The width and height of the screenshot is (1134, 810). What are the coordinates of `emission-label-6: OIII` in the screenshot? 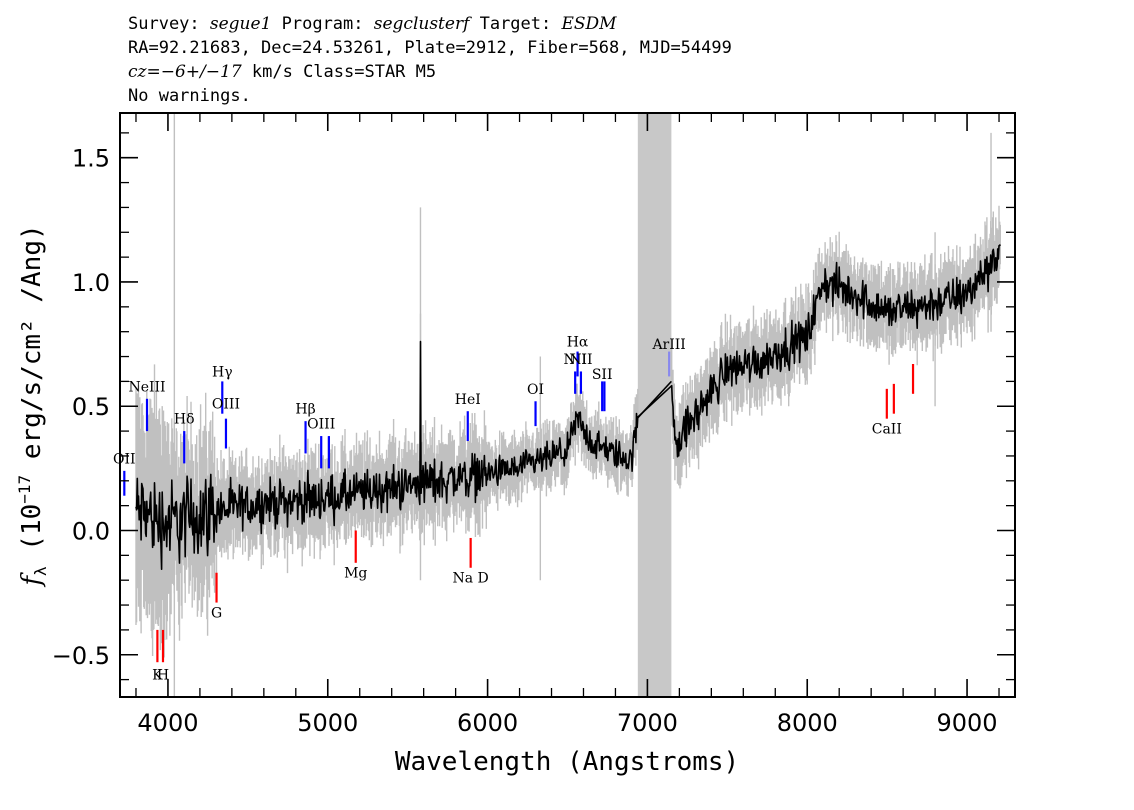 It's located at (321, 425).